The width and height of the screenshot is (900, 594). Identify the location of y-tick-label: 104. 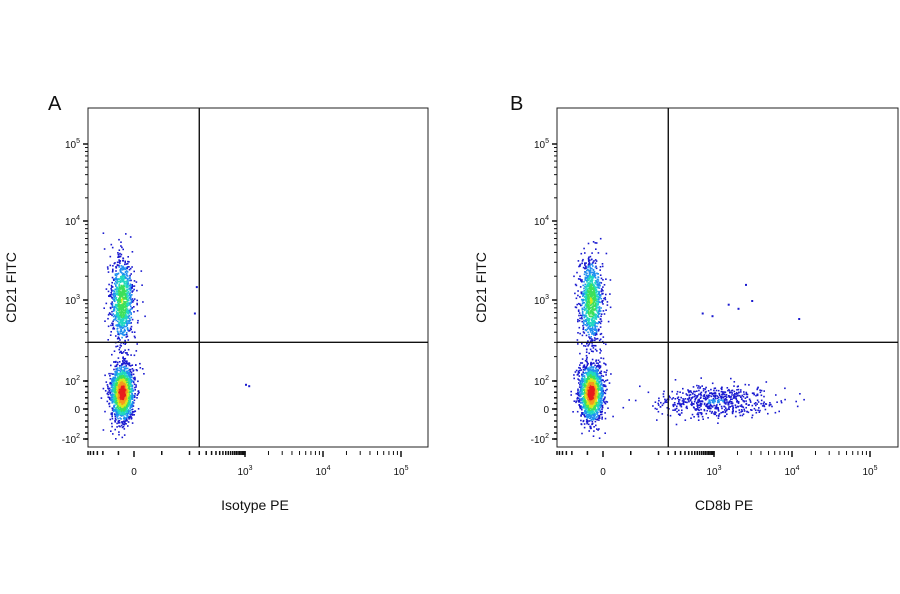
(72, 221).